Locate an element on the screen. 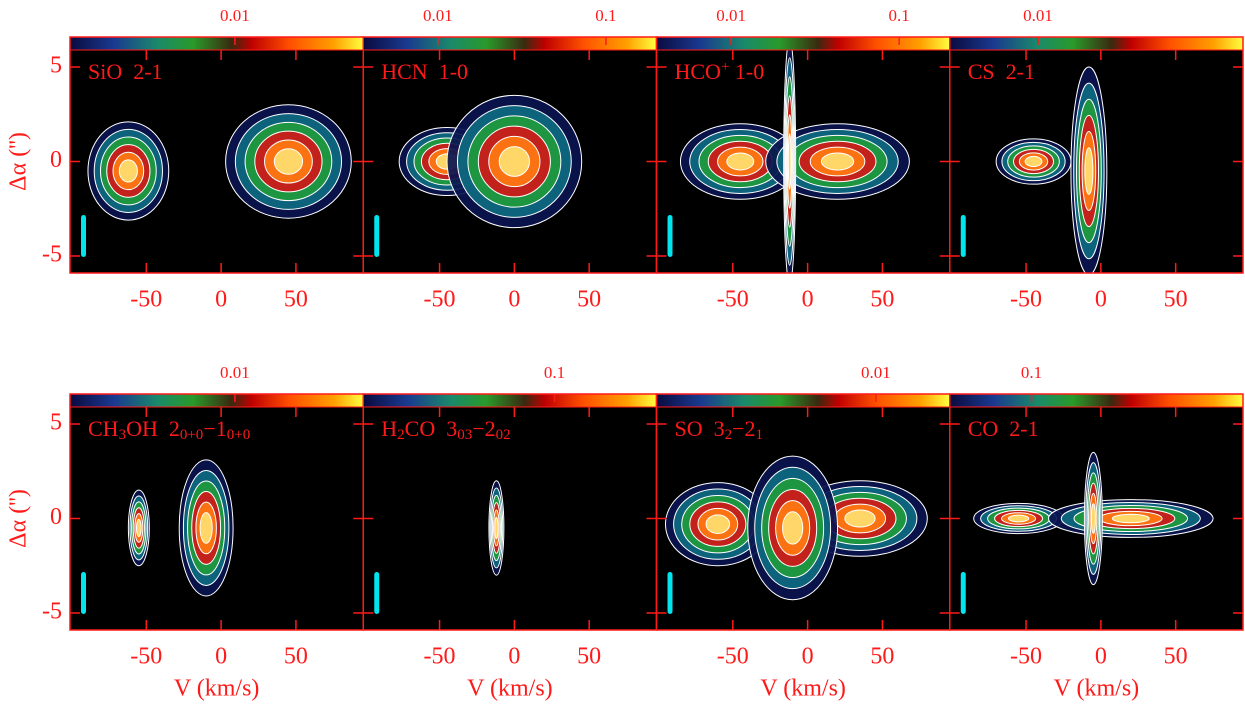 This screenshot has width=1245, height=707. plot-area is located at coordinates (510, 518).